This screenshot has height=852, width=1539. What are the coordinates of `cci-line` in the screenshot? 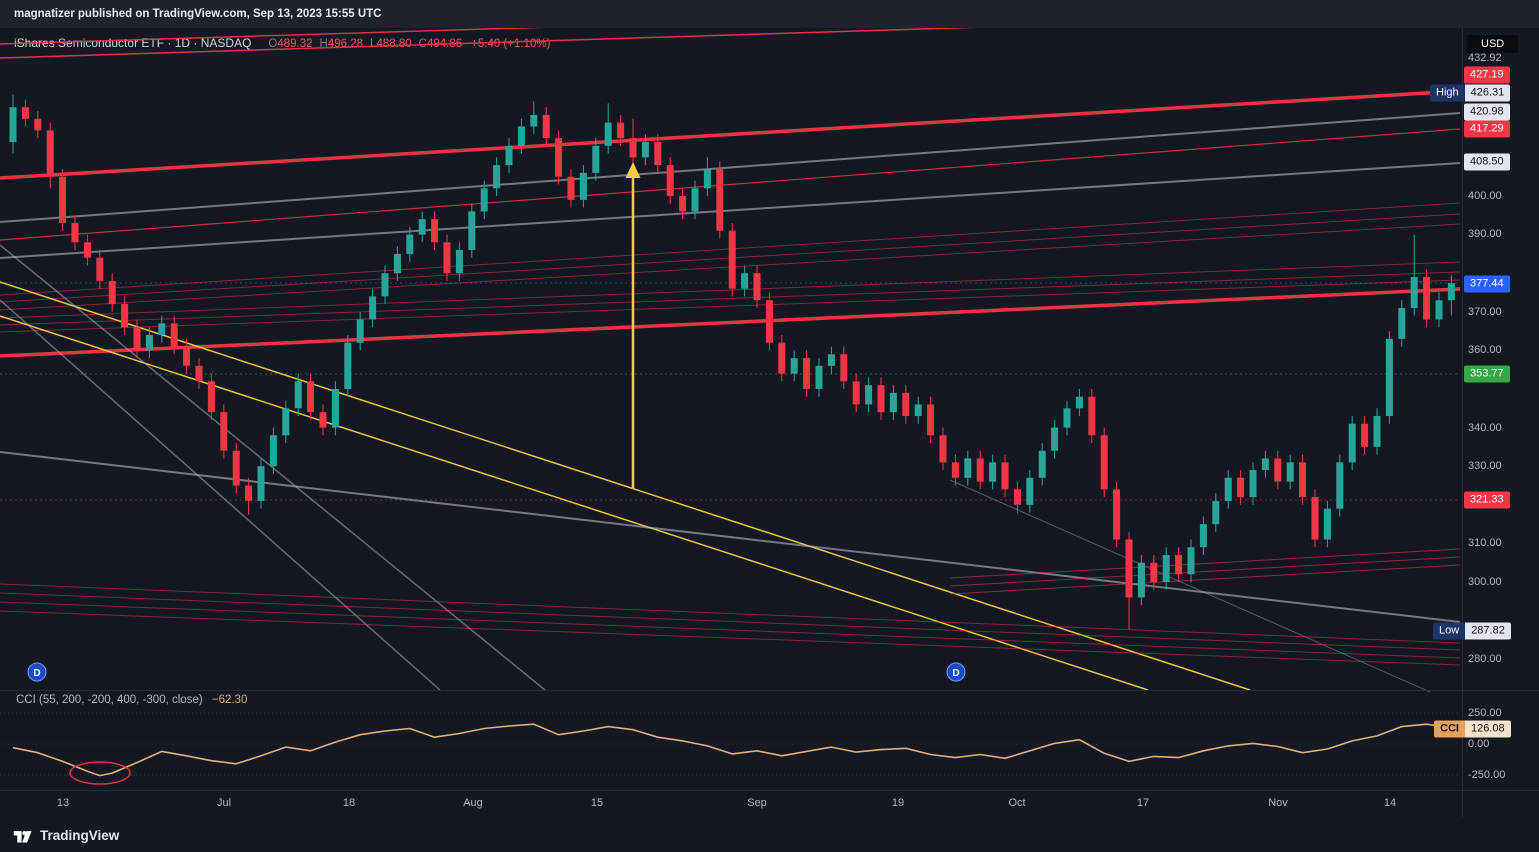 It's located at (732, 750).